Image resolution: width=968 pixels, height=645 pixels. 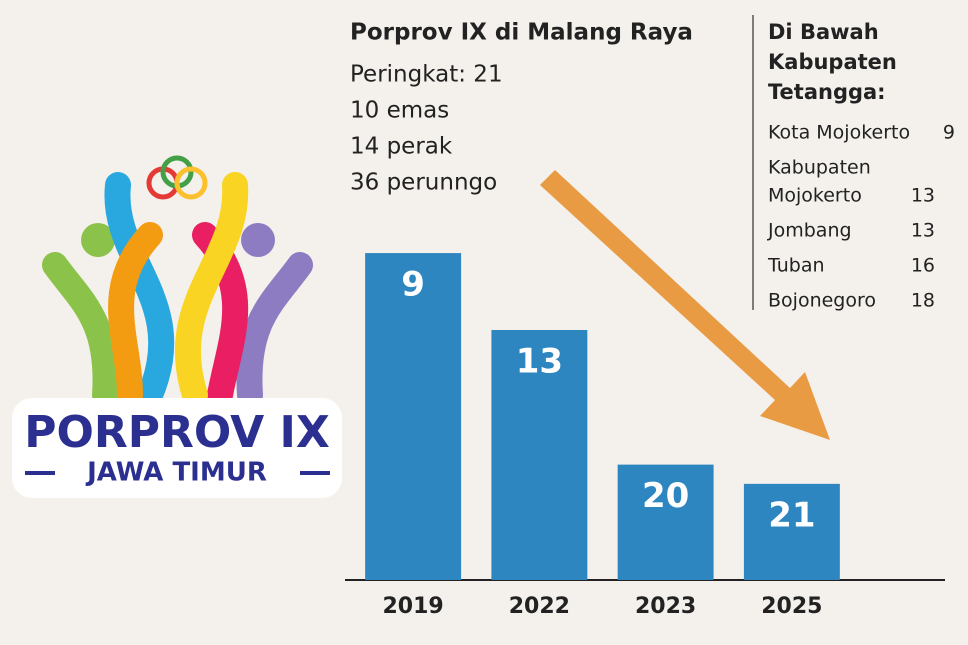 What do you see at coordinates (839, 133) in the screenshot?
I see `row-name: Kota Mojokerto` at bounding box center [839, 133].